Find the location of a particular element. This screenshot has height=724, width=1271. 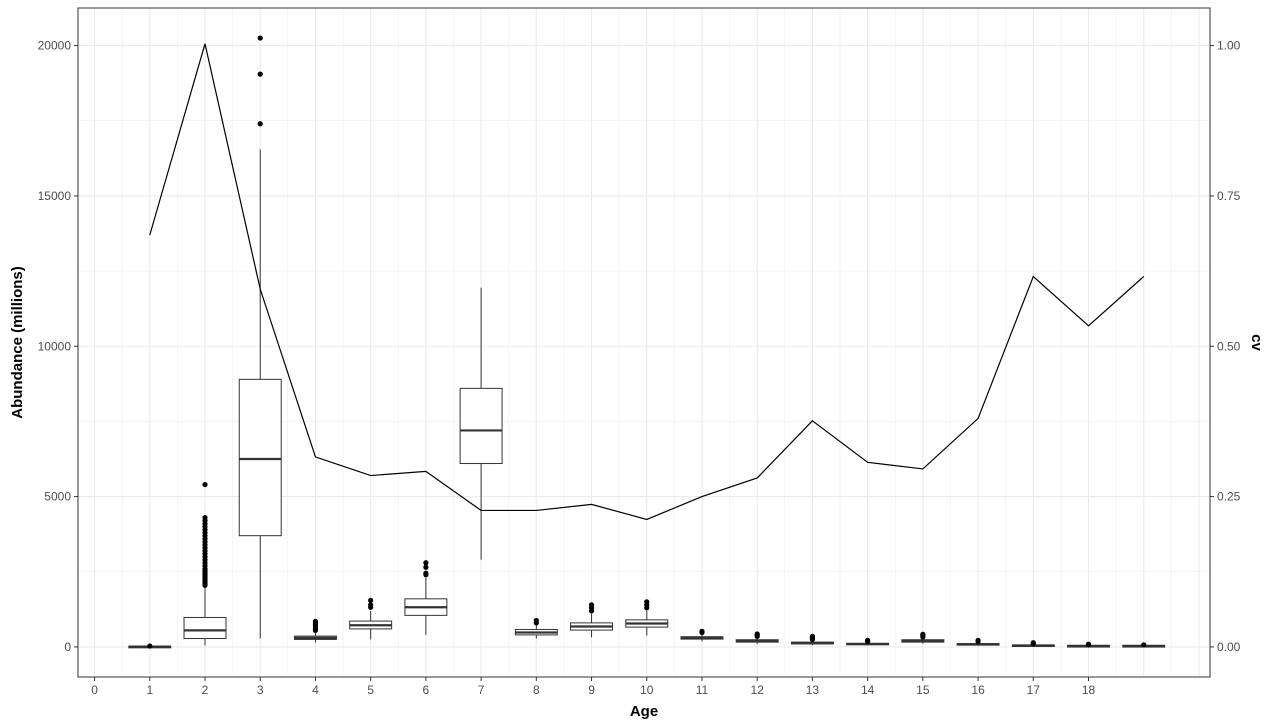

x-tick-label: 15 is located at coordinates (923, 690).